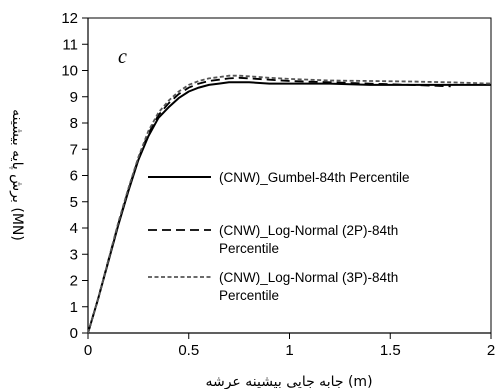  Describe the element at coordinates (69, 18) in the screenshot. I see `y-tick-label: 12` at that location.